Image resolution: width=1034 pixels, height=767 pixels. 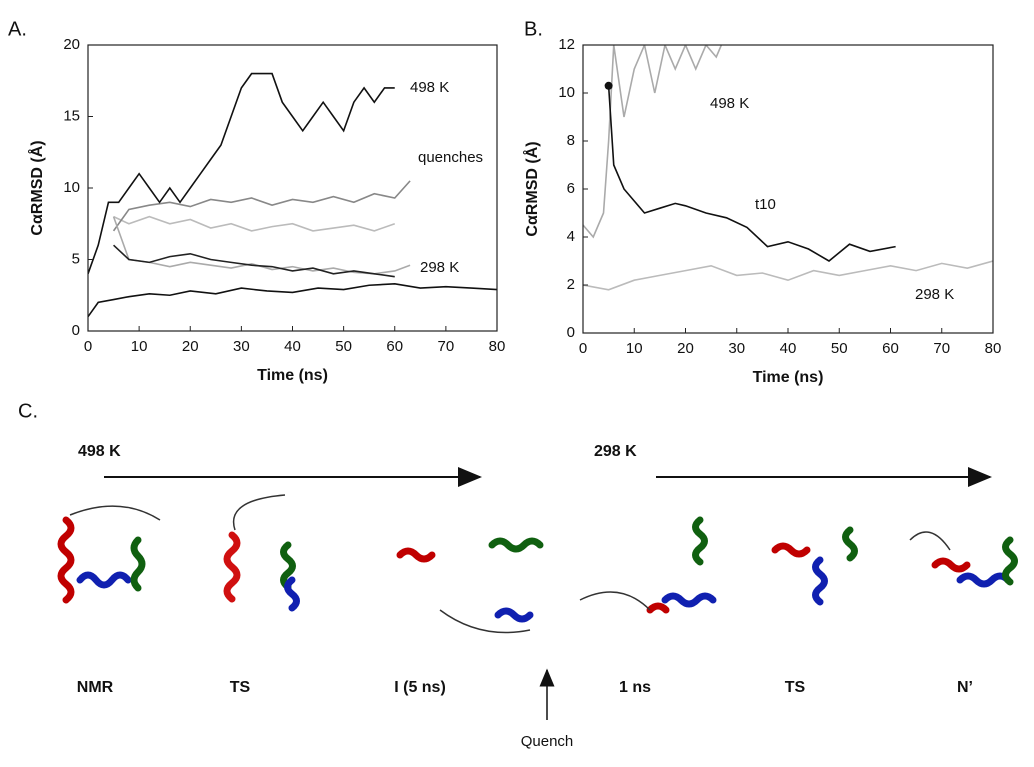 What do you see at coordinates (571, 236) in the screenshot?
I see `y-tick-label: 4` at bounding box center [571, 236].